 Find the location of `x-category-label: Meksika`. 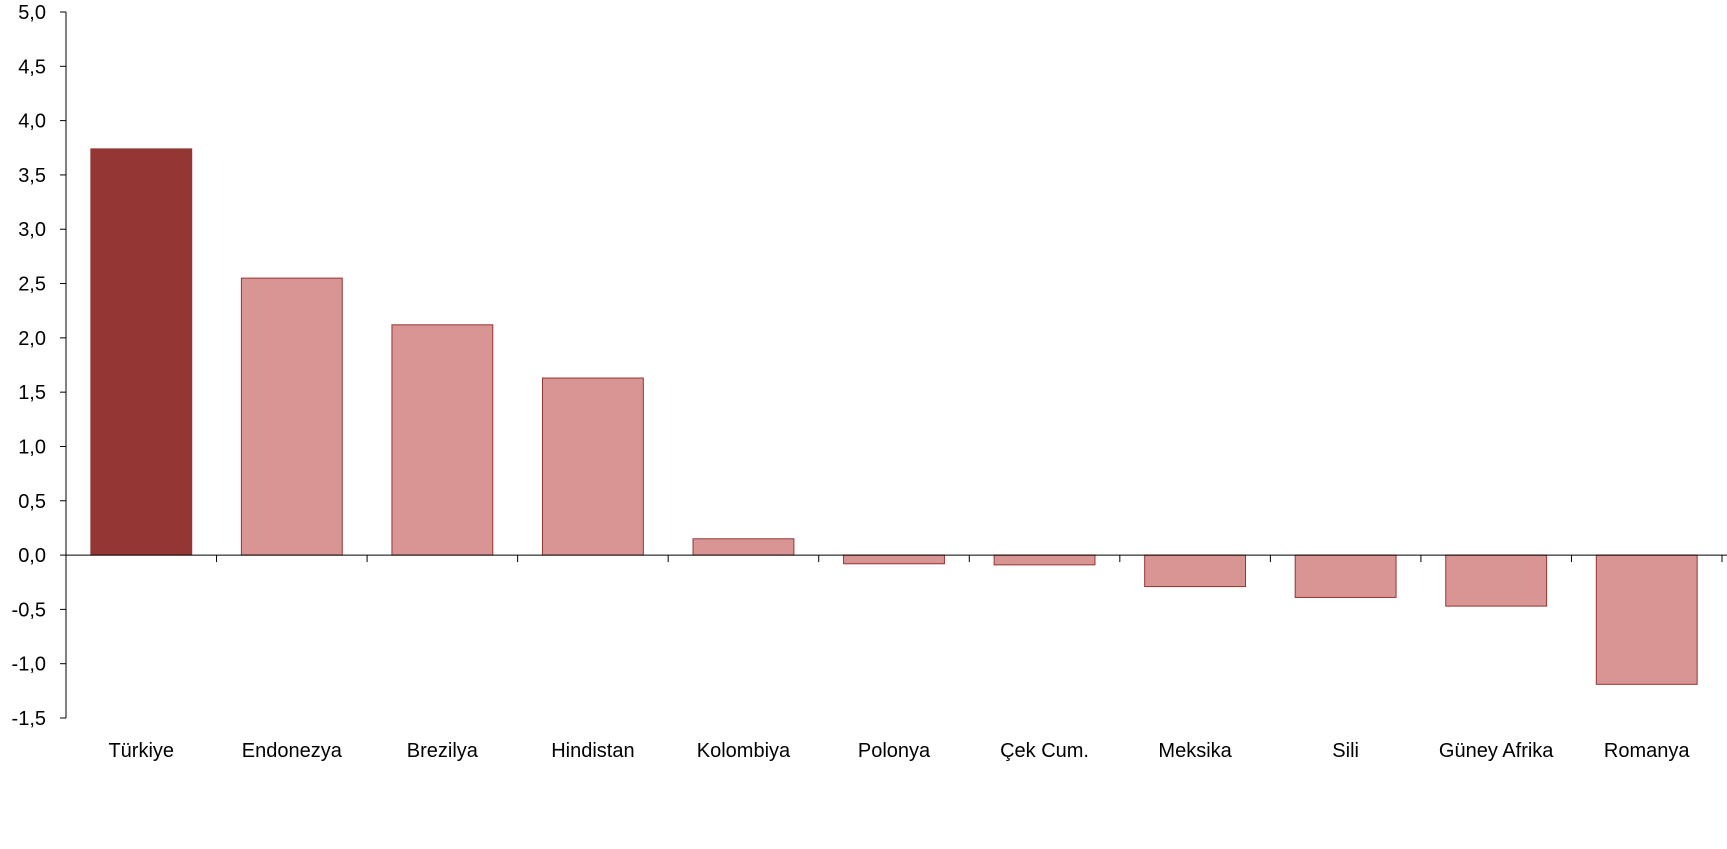

x-category-label: Meksika is located at coordinates (1195, 751).